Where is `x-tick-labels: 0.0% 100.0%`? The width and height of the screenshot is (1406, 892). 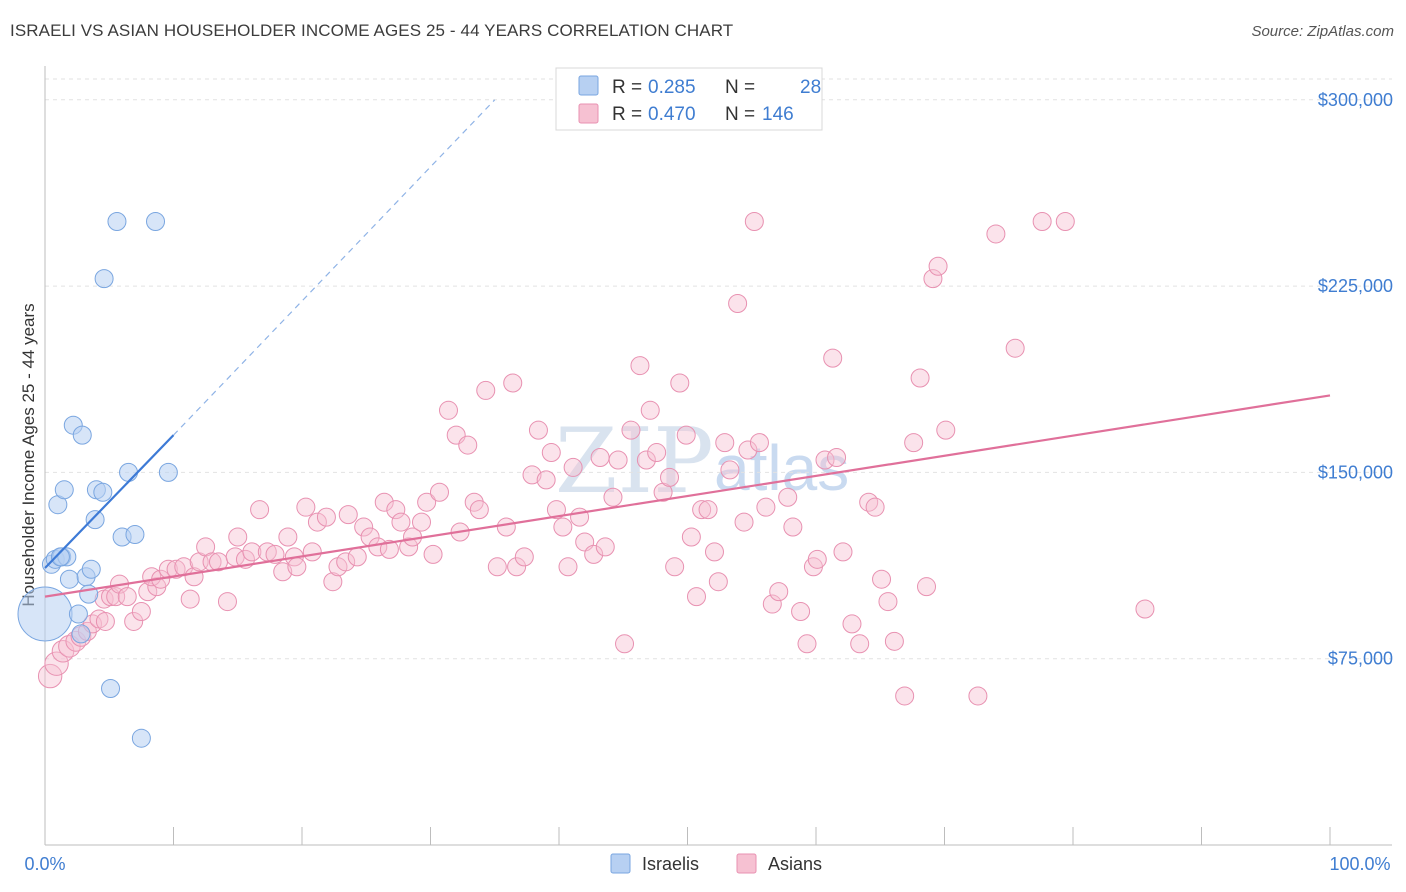 x-tick-labels: 0.0% 100.0% is located at coordinates (707, 864).